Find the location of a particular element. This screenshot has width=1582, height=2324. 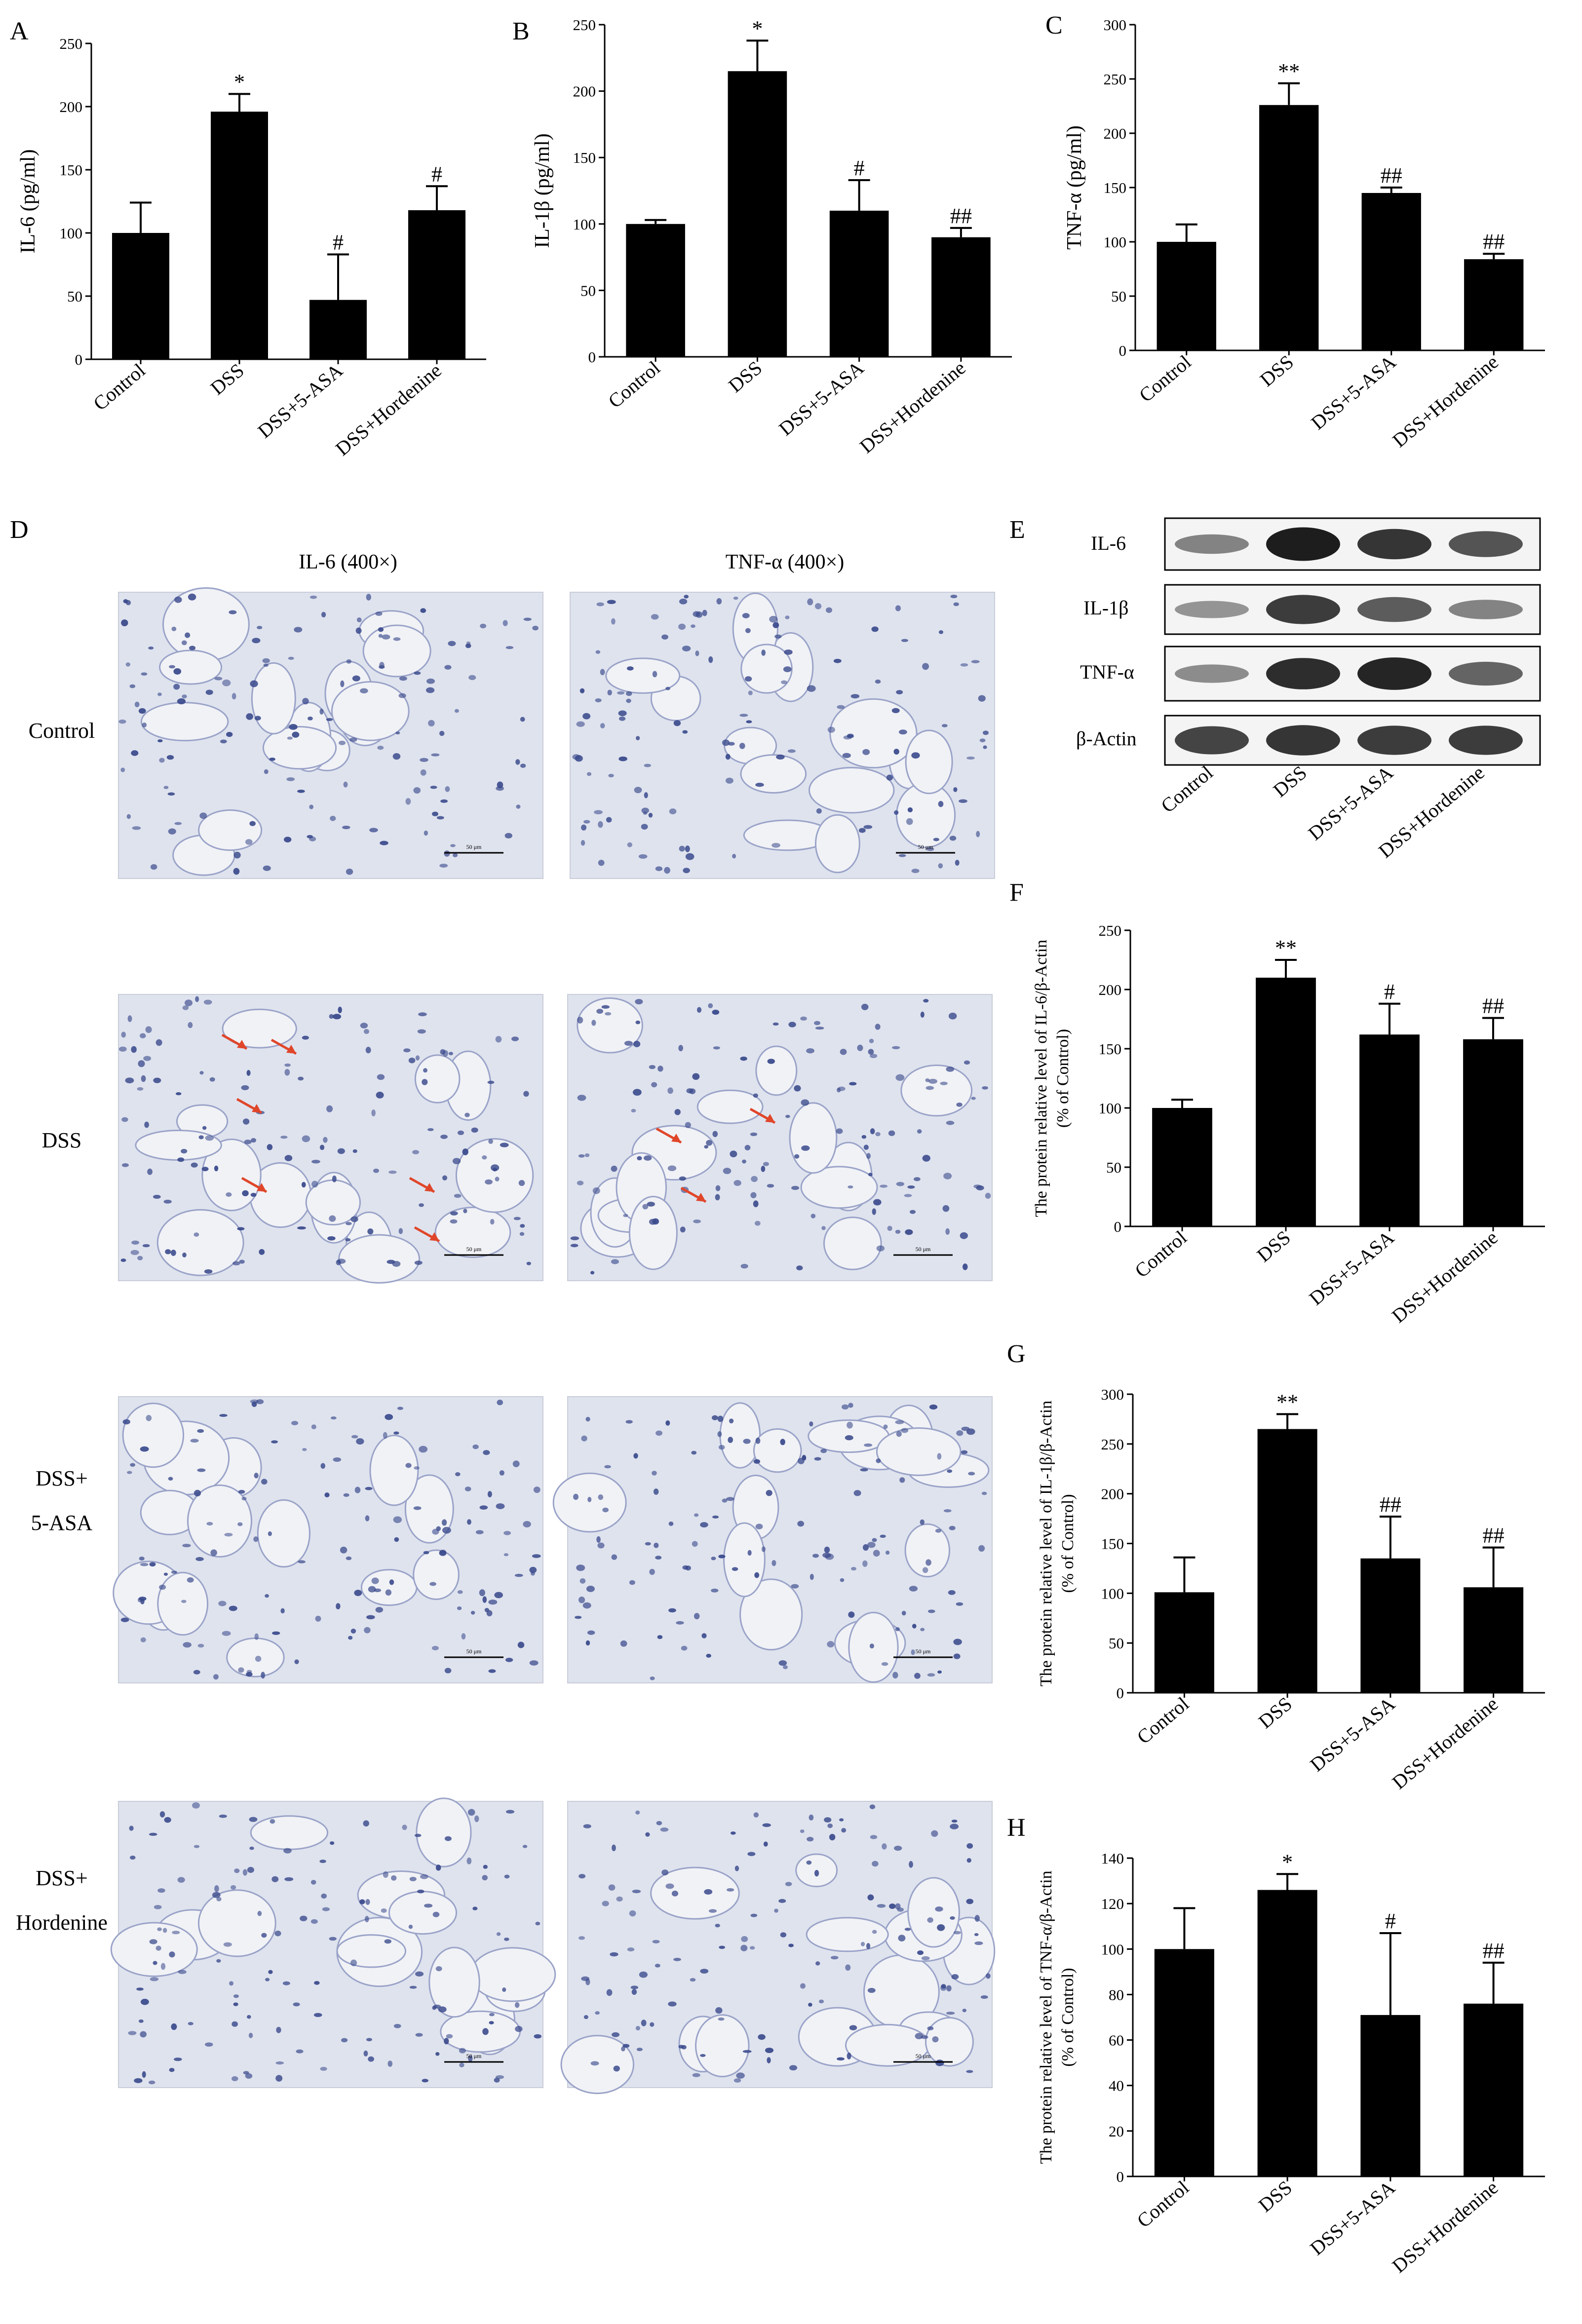

bar-control is located at coordinates (656, 290).